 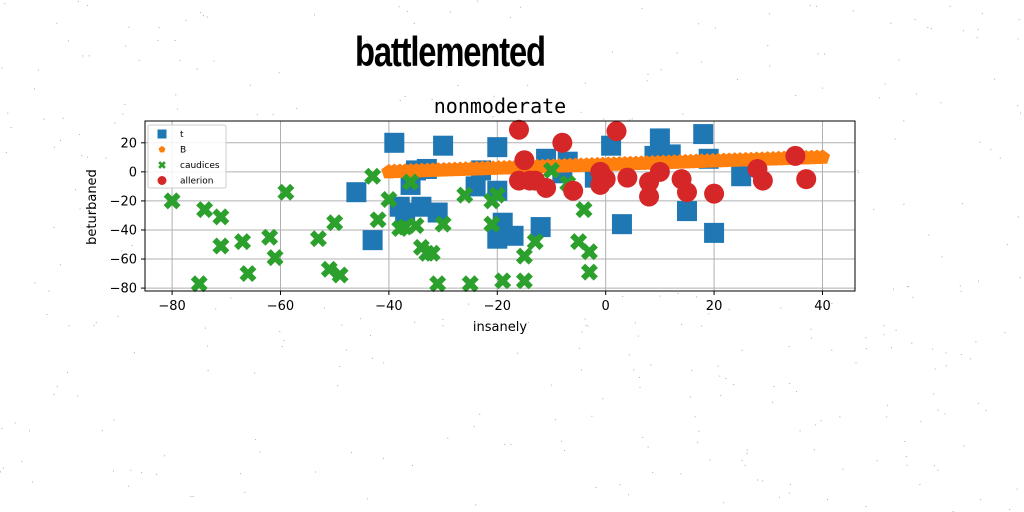 I want to click on x-tick-label: 20, so click(x=714, y=306).